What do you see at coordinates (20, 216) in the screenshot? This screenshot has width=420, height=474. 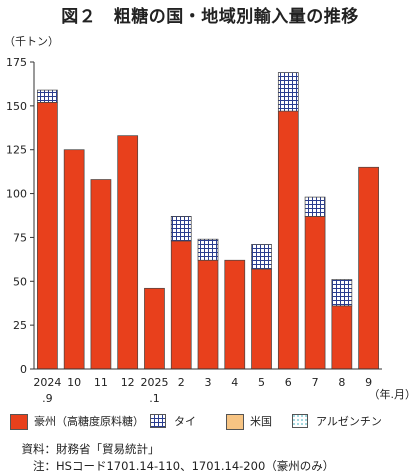 I see `y-axis: 0 25 50 75 100 125 150 175` at bounding box center [20, 216].